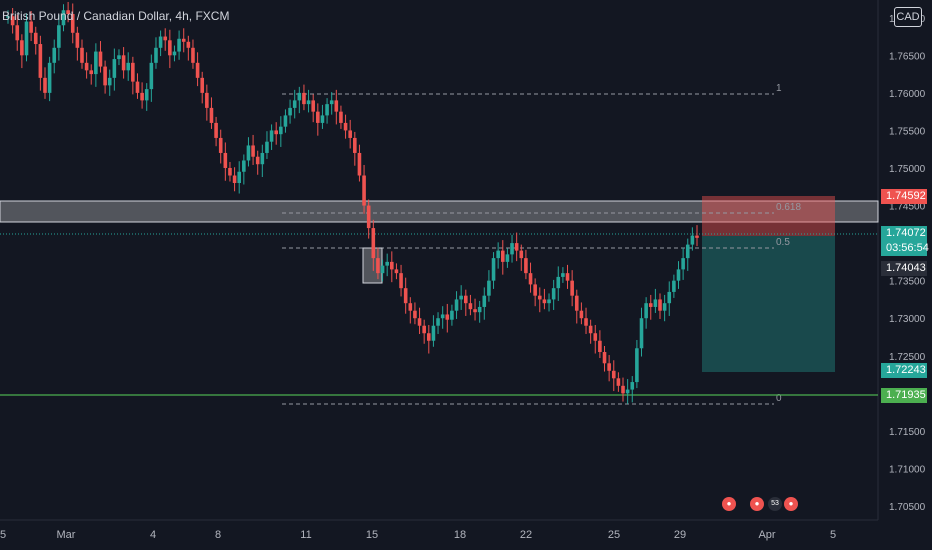 This screenshot has height=550, width=932. What do you see at coordinates (908, 17) in the screenshot?
I see `currency-button: CAD` at bounding box center [908, 17].